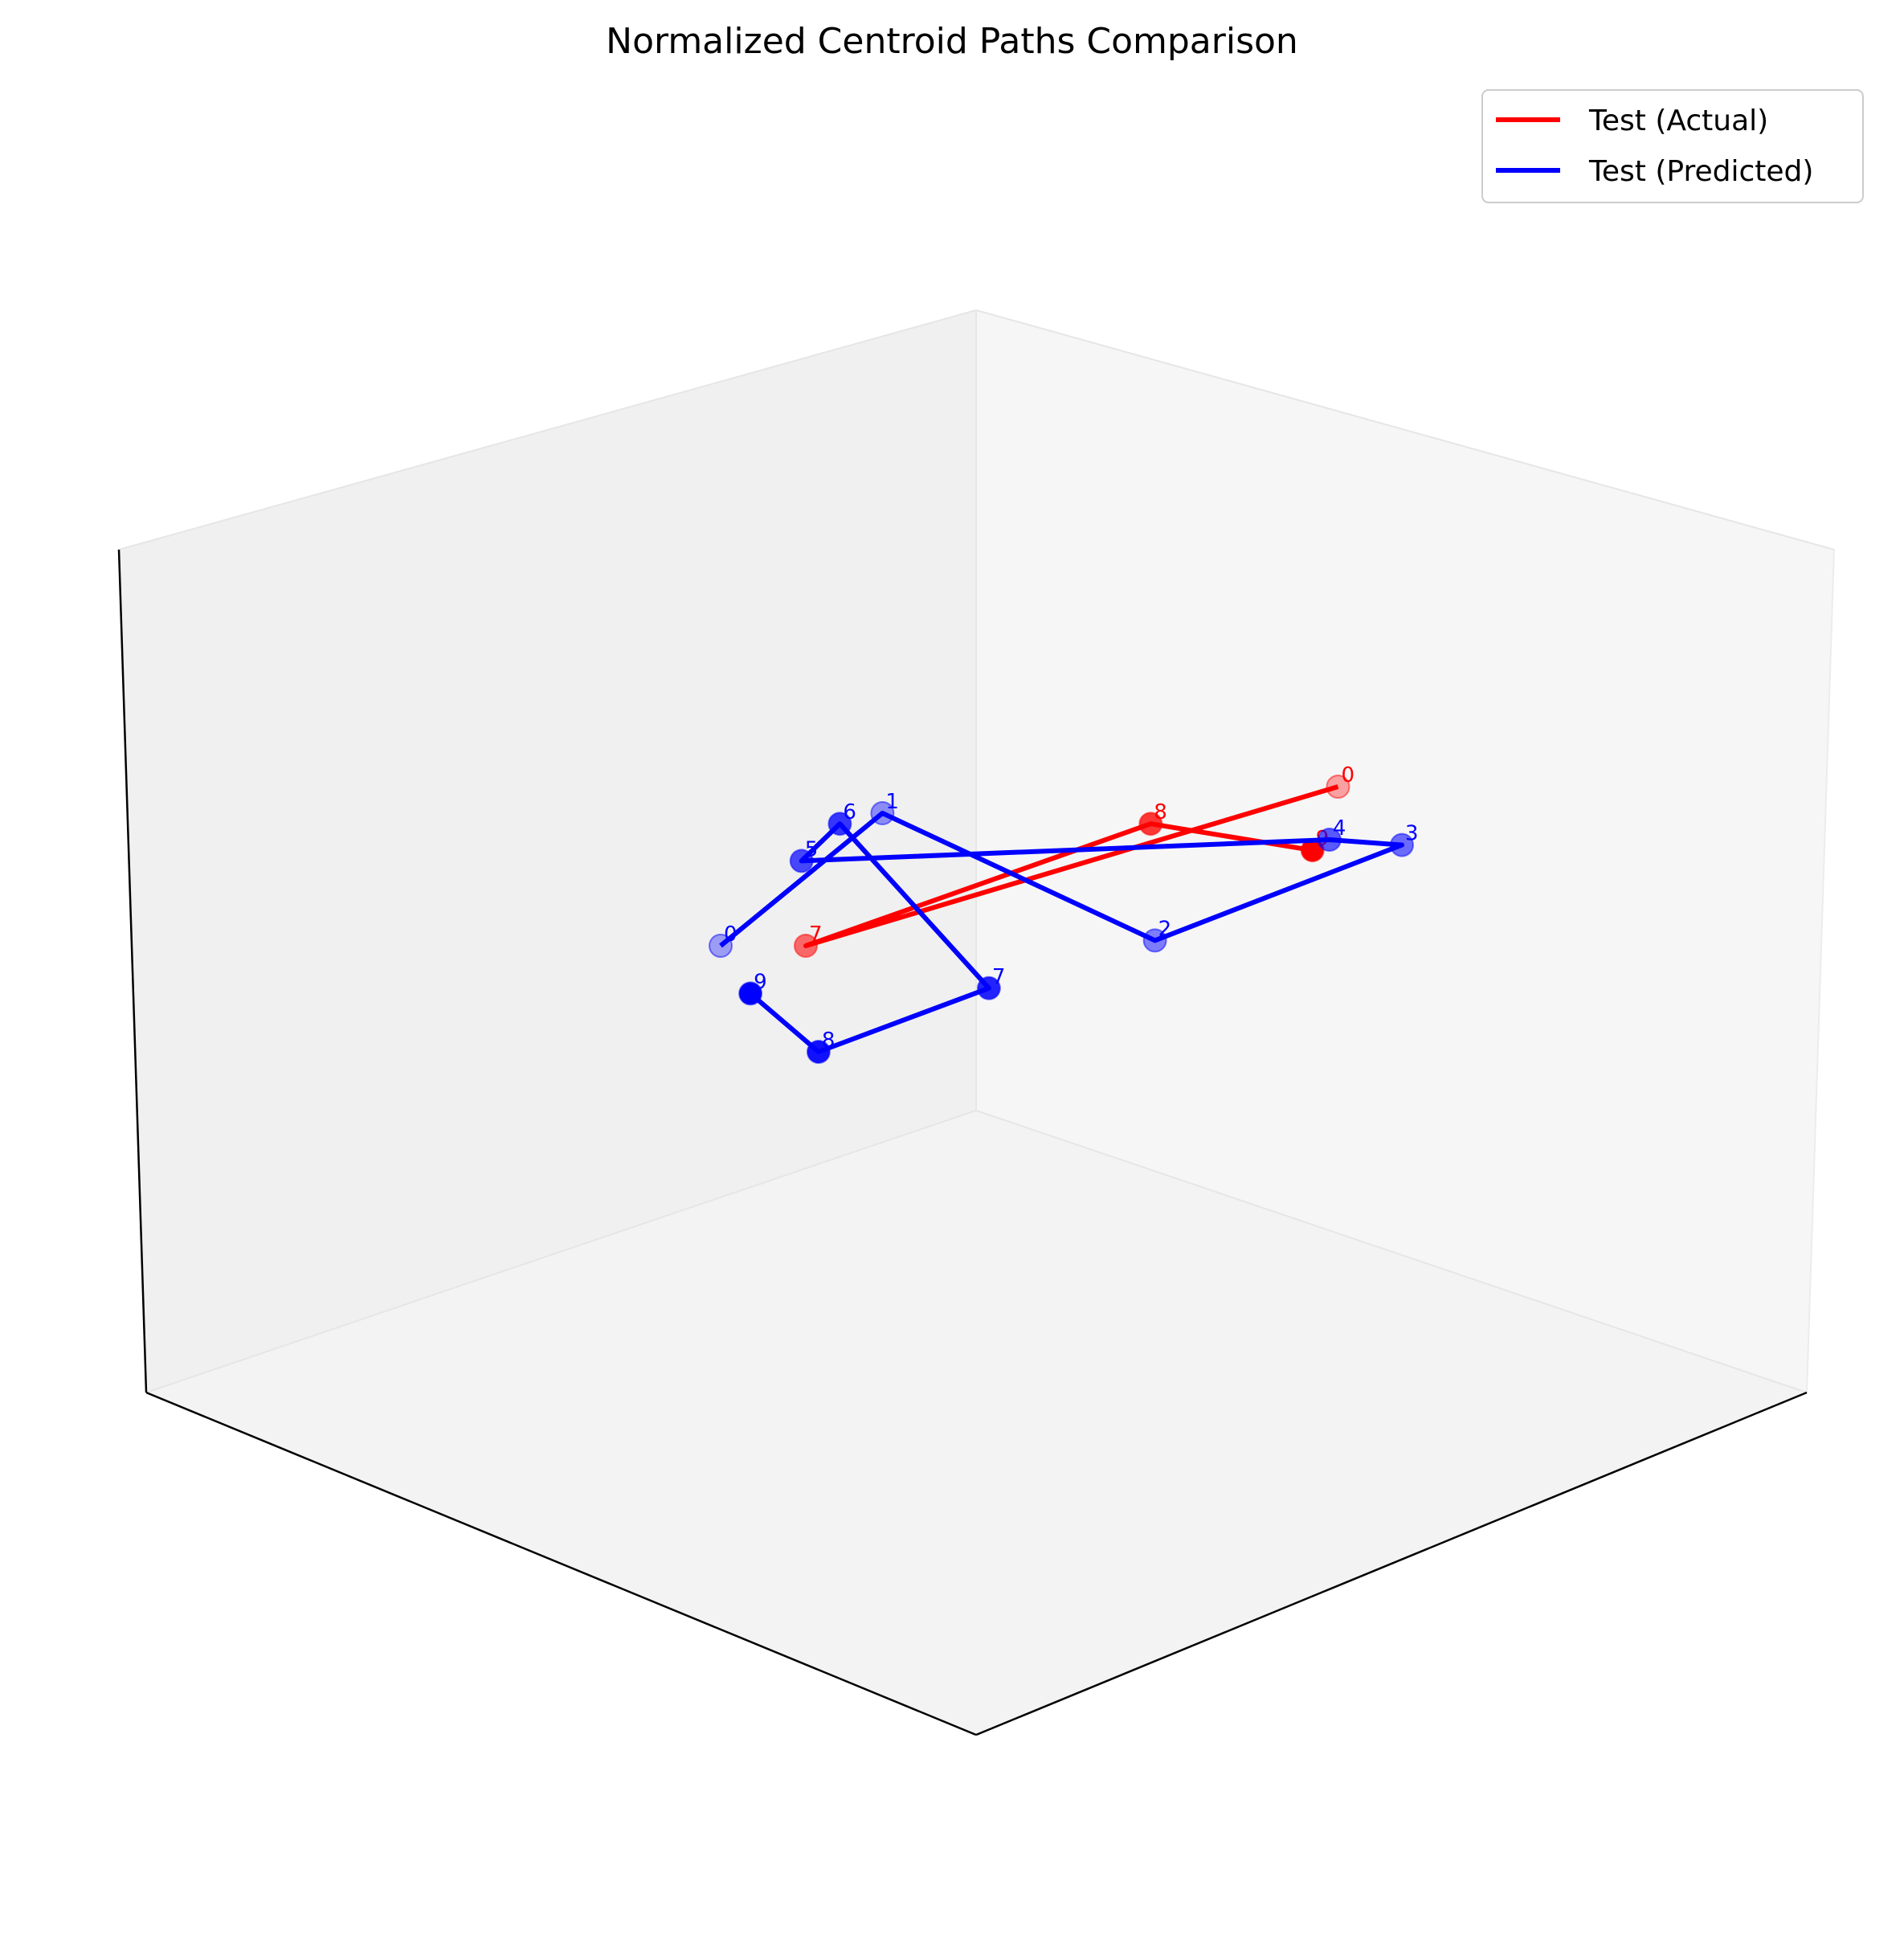  Describe the element at coordinates (892, 802) in the screenshot. I see `point-label-predicted-1: 1` at that location.